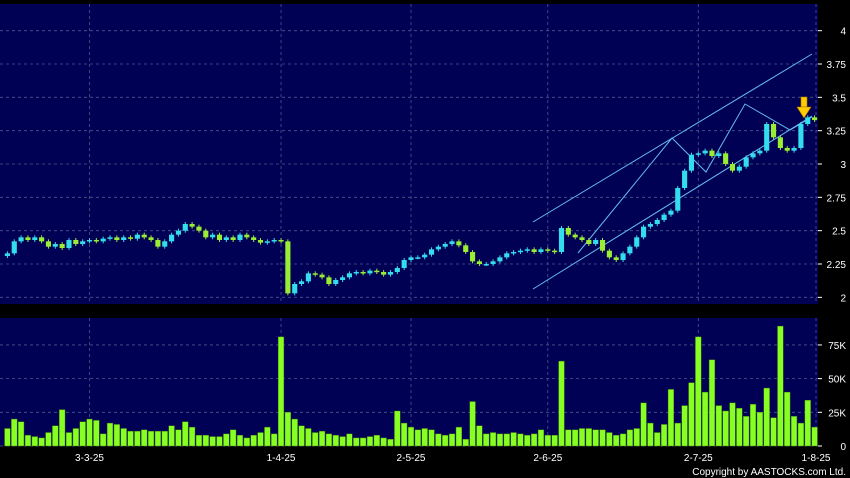 Image resolution: width=850 pixels, height=478 pixels. Describe the element at coordinates (837, 265) in the screenshot. I see `price-tick-label: 2.25` at that location.